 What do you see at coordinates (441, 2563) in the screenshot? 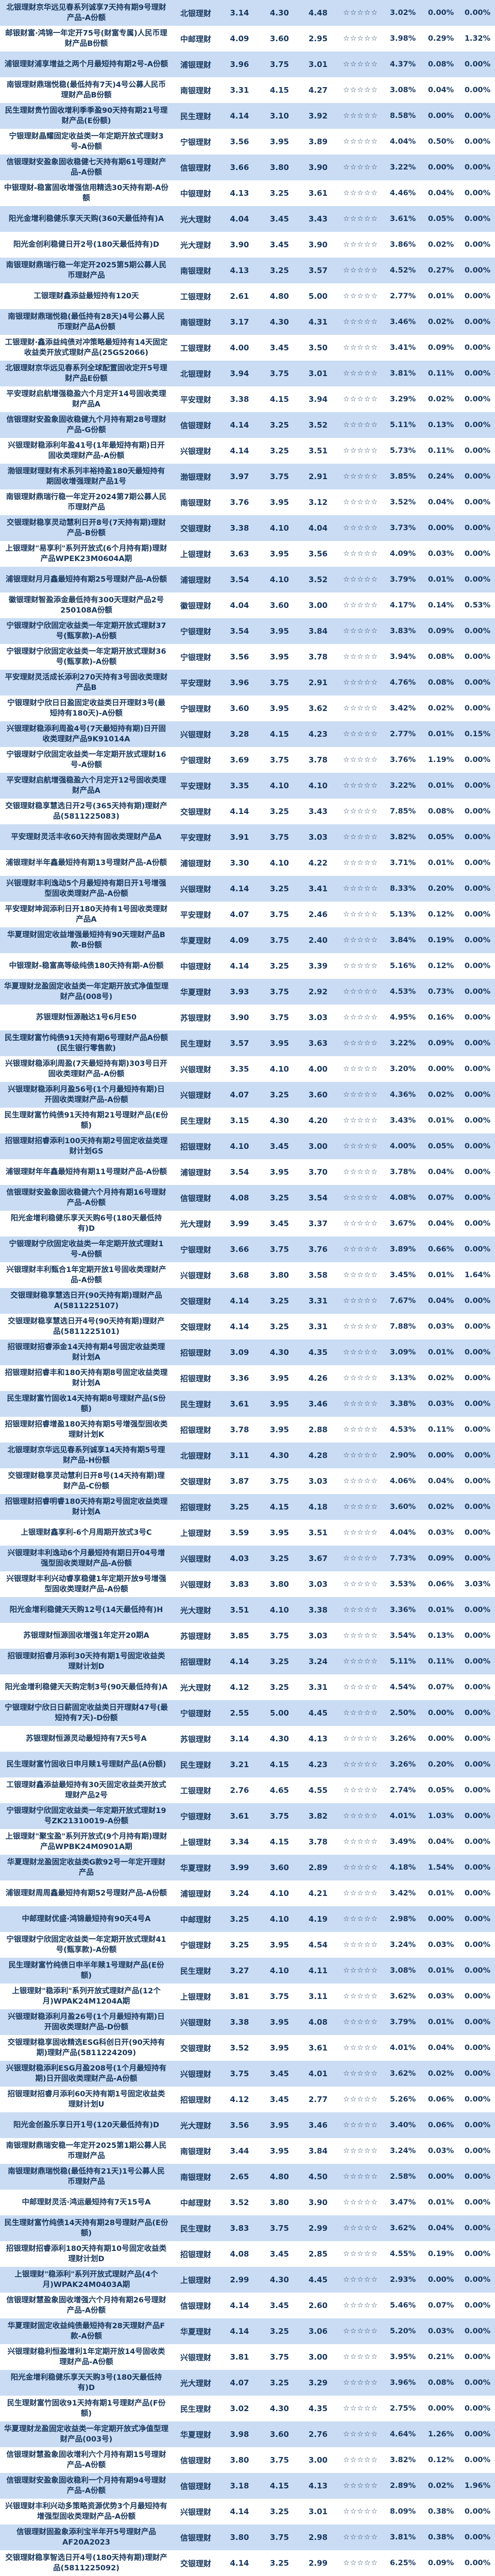
I see `percent-value-2: 0.09%` at bounding box center [441, 2563].